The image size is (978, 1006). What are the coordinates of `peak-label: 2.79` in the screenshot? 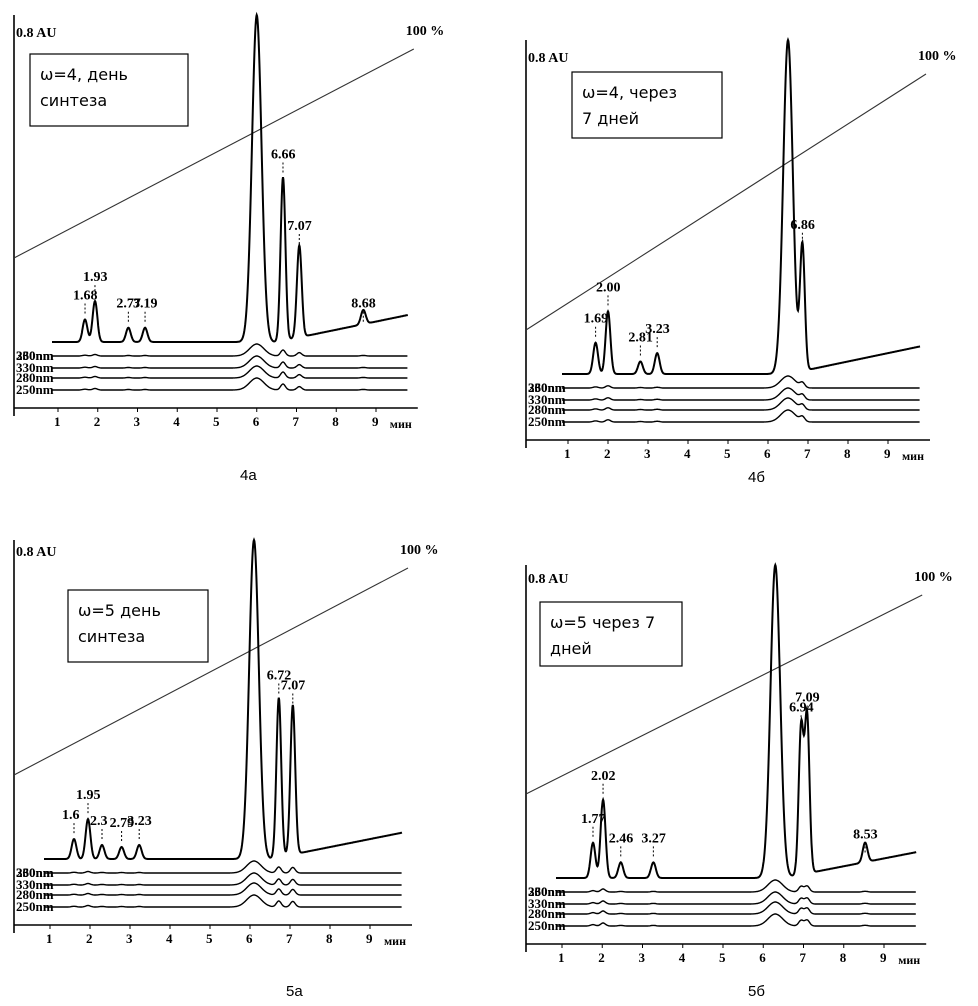 It's located at (122, 823).